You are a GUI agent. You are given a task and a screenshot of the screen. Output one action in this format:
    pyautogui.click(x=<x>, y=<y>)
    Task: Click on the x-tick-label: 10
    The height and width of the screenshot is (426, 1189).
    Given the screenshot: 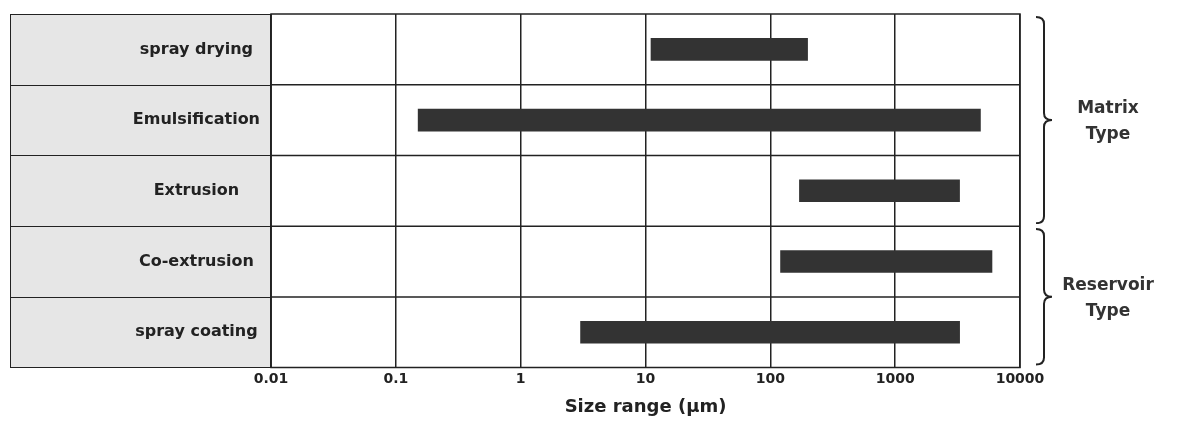 What is the action you would take?
    pyautogui.click(x=645, y=377)
    